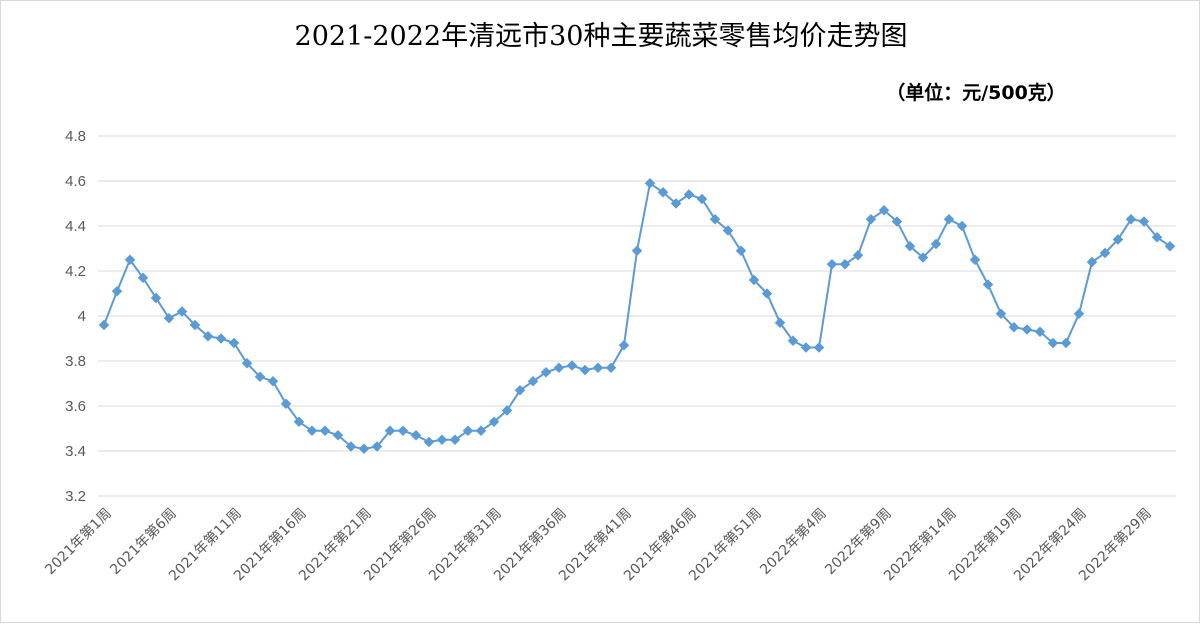  I want to click on y-tick-label: 3.6, so click(75, 406).